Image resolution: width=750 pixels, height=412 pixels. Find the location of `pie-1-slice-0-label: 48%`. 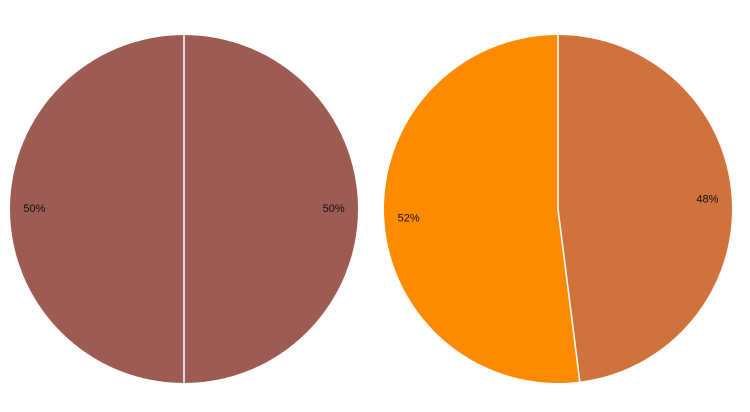

pie-1-slice-0-label: 48% is located at coordinates (707, 200).